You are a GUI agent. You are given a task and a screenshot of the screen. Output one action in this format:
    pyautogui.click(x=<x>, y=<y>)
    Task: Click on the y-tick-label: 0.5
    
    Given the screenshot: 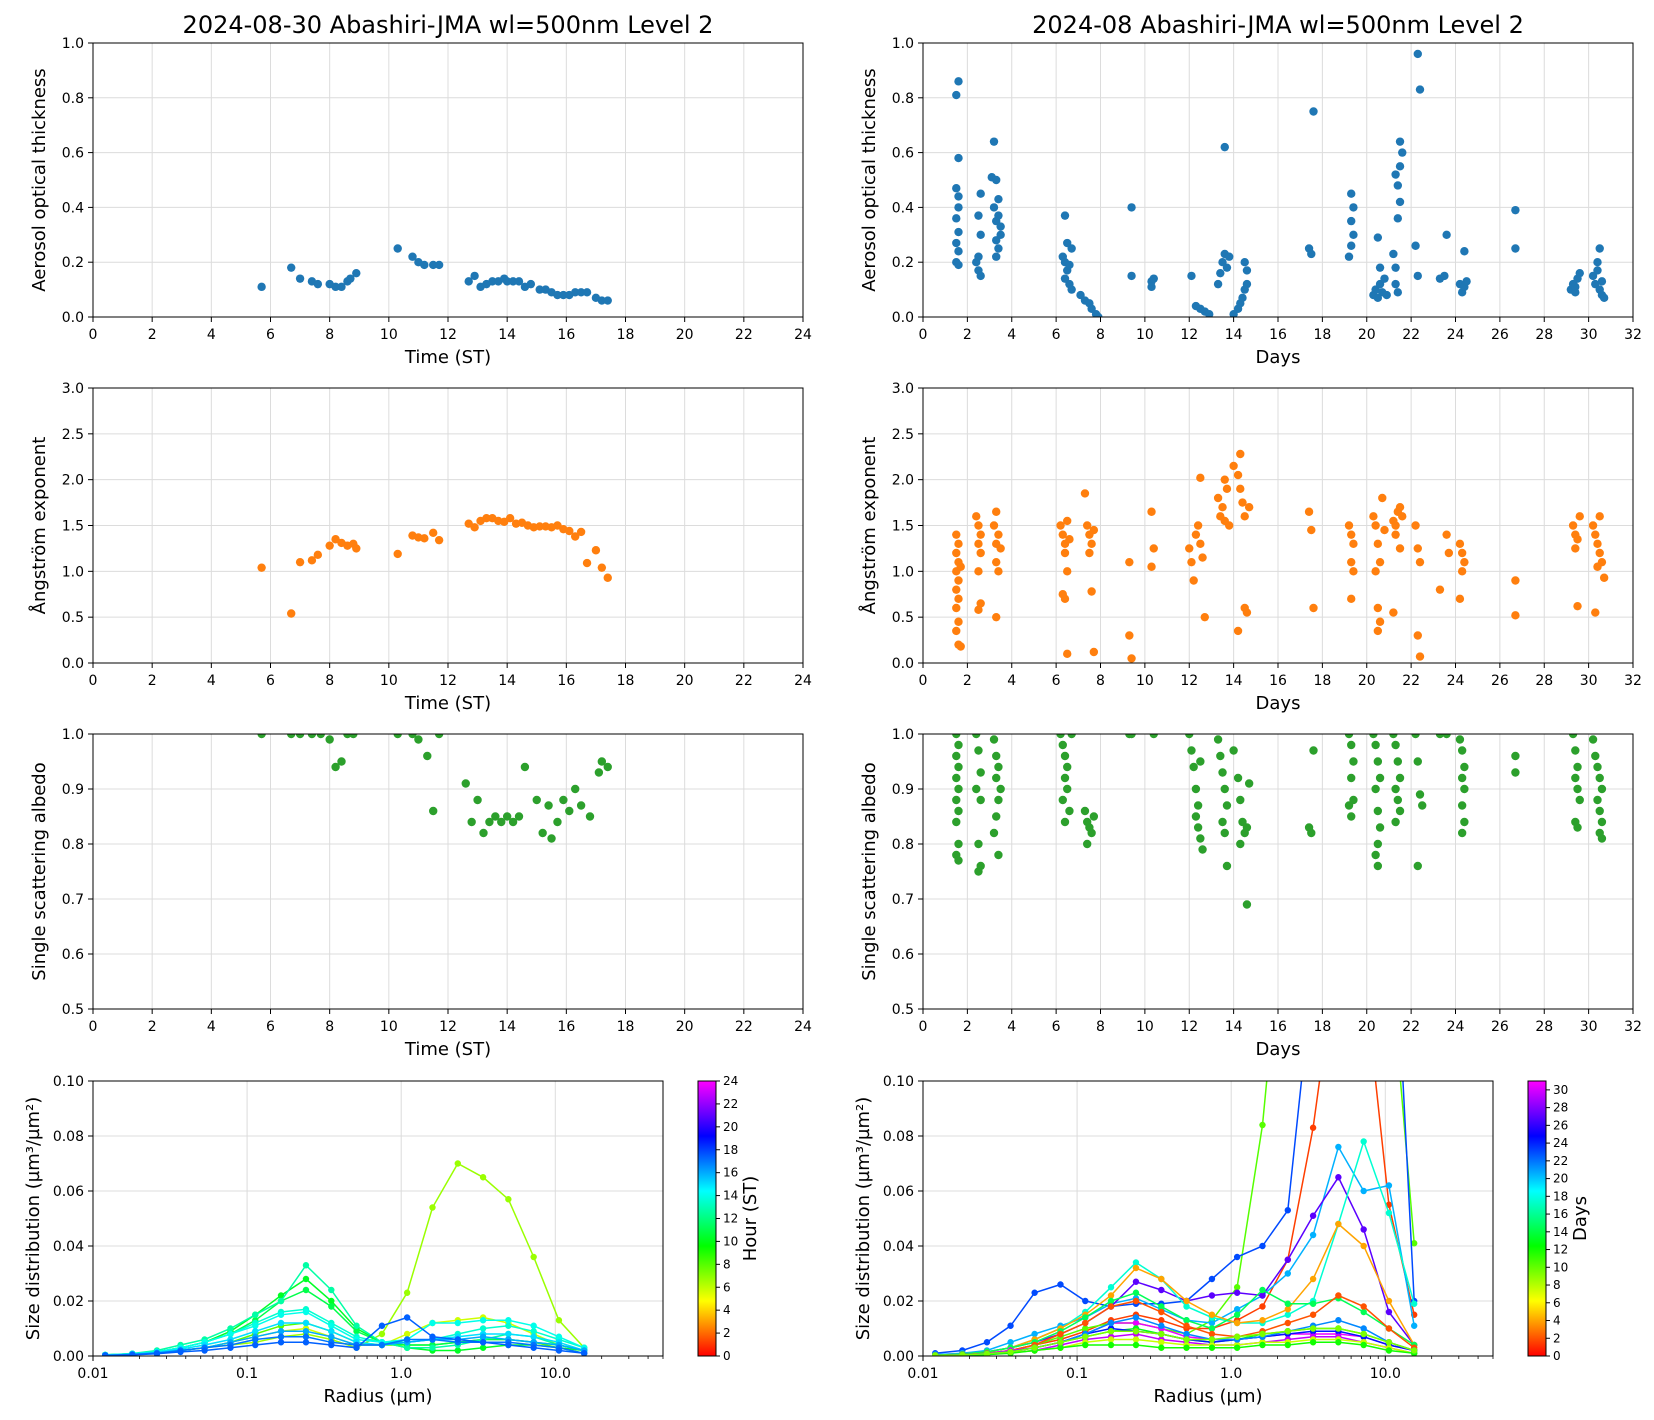 What is the action you would take?
    pyautogui.click(x=73, y=1010)
    